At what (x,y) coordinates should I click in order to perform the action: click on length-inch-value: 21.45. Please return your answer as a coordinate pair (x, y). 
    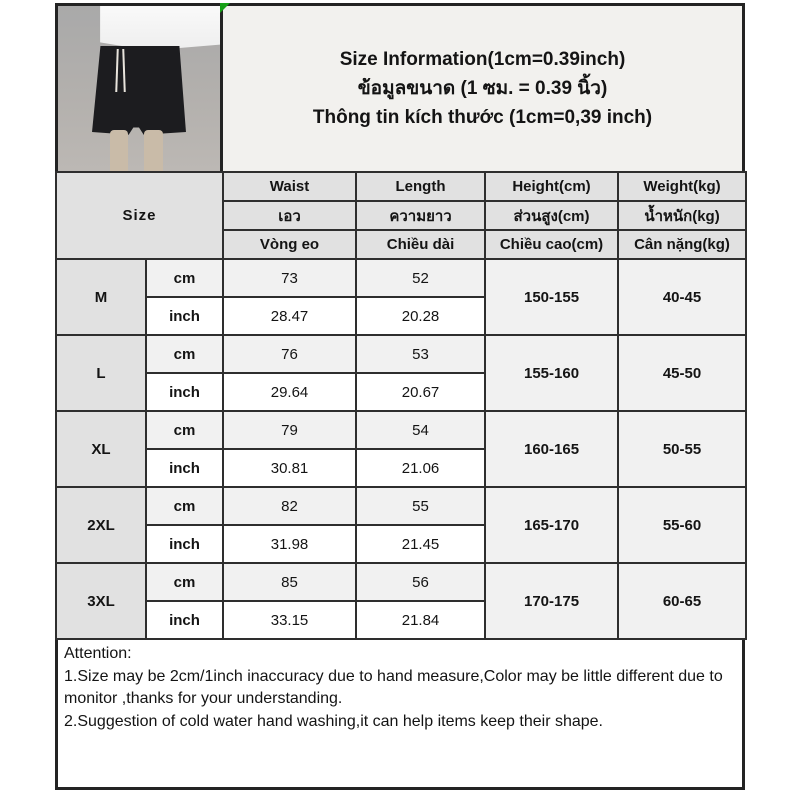
    Looking at the image, I should click on (421, 544).